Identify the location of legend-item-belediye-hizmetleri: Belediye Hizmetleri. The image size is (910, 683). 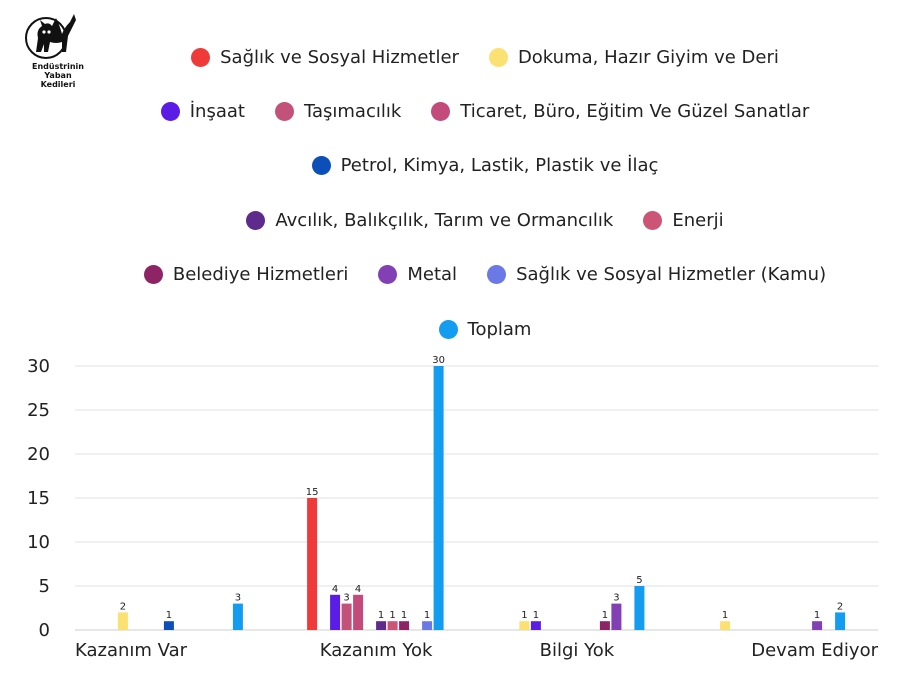
(246, 275).